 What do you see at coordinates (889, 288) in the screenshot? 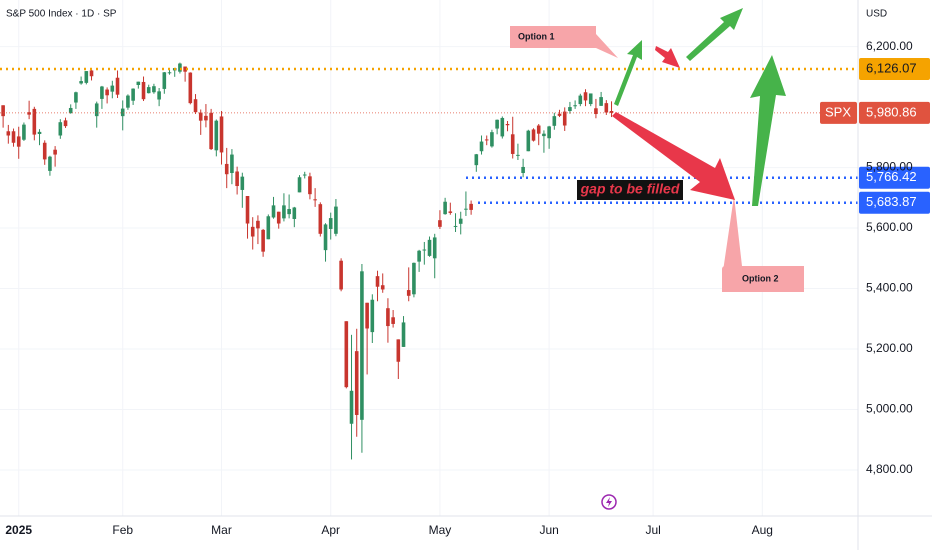
I see `y-tick-label: 5,400.00` at bounding box center [889, 288].